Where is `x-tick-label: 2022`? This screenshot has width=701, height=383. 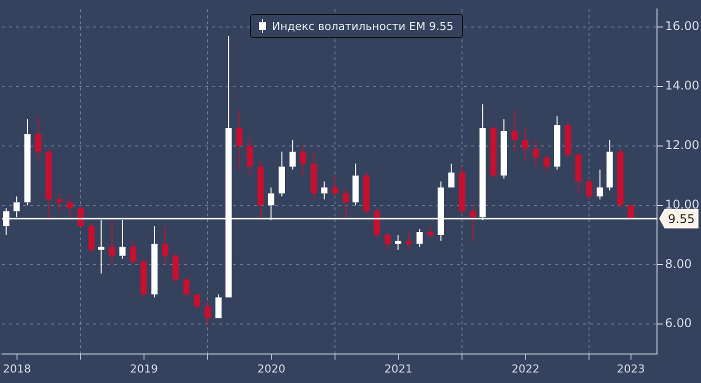
x-tick-label: 2022 is located at coordinates (525, 369).